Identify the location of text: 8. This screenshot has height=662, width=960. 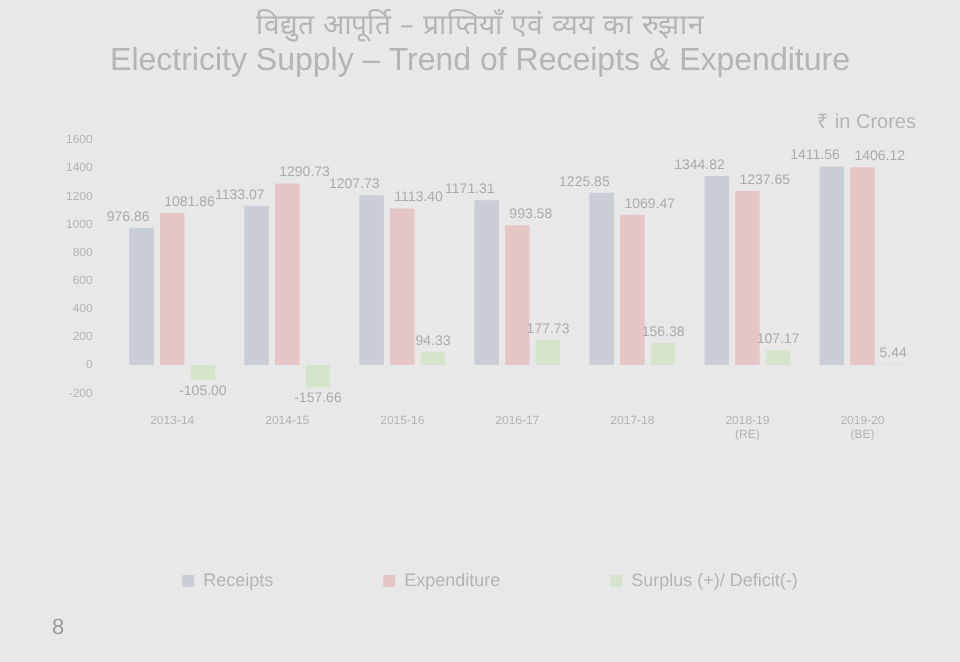
(58, 628).